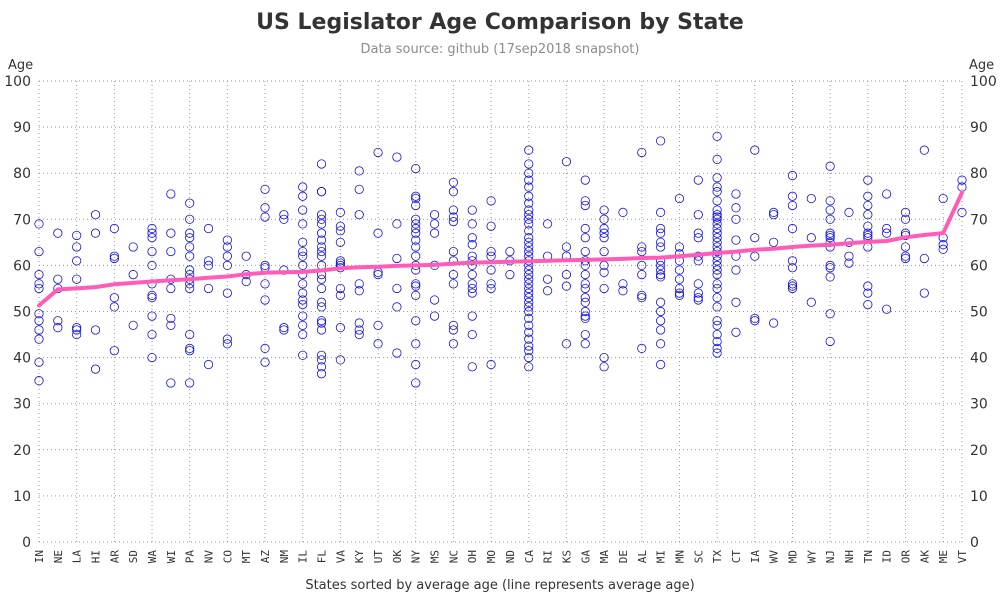  I want to click on y-tick-label-left: 60, so click(22, 266).